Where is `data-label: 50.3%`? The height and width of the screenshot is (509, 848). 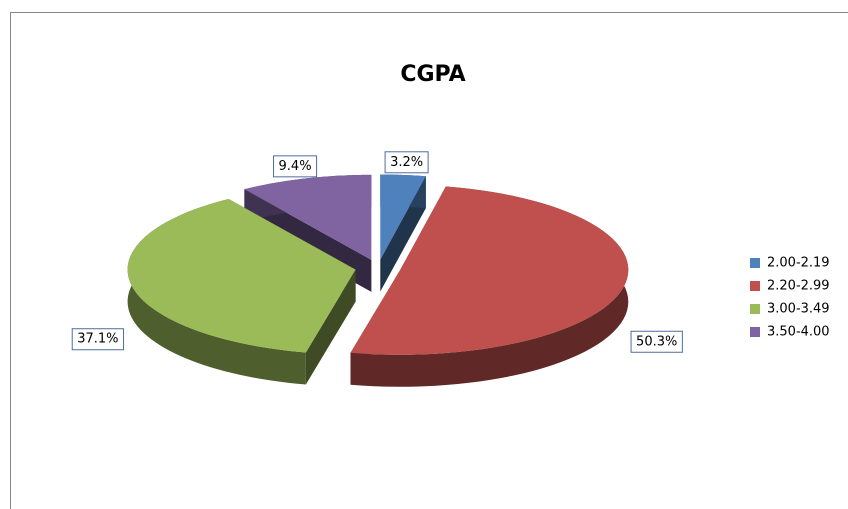
data-label: 50.3% is located at coordinates (656, 341).